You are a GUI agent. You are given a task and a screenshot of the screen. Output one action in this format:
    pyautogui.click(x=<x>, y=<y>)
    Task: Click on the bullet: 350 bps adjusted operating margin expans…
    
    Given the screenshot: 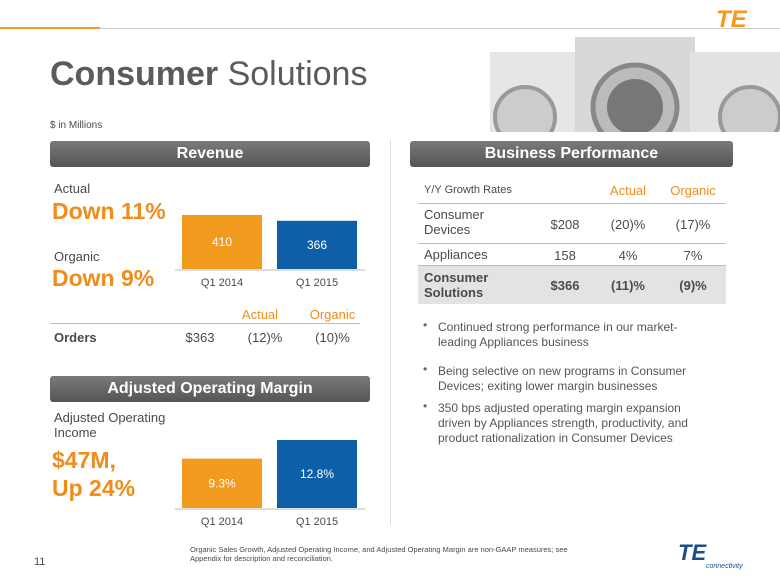 What is the action you would take?
    pyautogui.click(x=563, y=423)
    